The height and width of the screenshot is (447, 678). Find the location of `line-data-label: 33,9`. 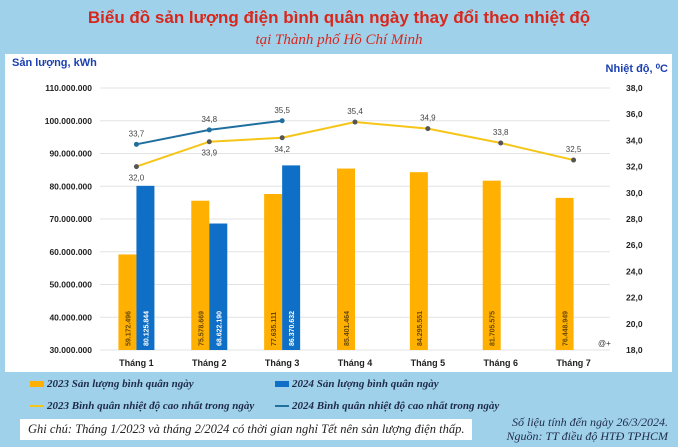

line-data-label: 33,9 is located at coordinates (209, 153).